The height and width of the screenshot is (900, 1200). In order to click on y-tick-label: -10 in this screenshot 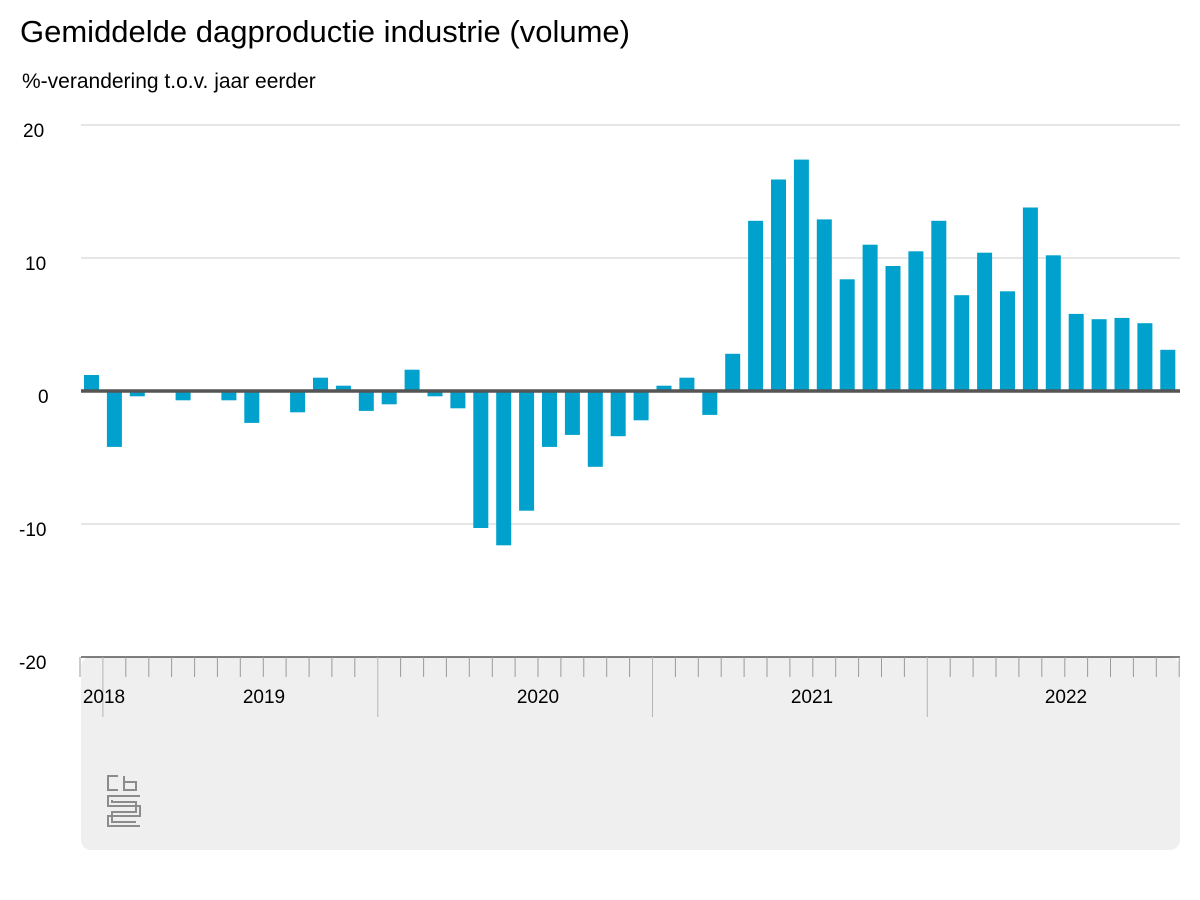, I will do `click(32, 530)`.